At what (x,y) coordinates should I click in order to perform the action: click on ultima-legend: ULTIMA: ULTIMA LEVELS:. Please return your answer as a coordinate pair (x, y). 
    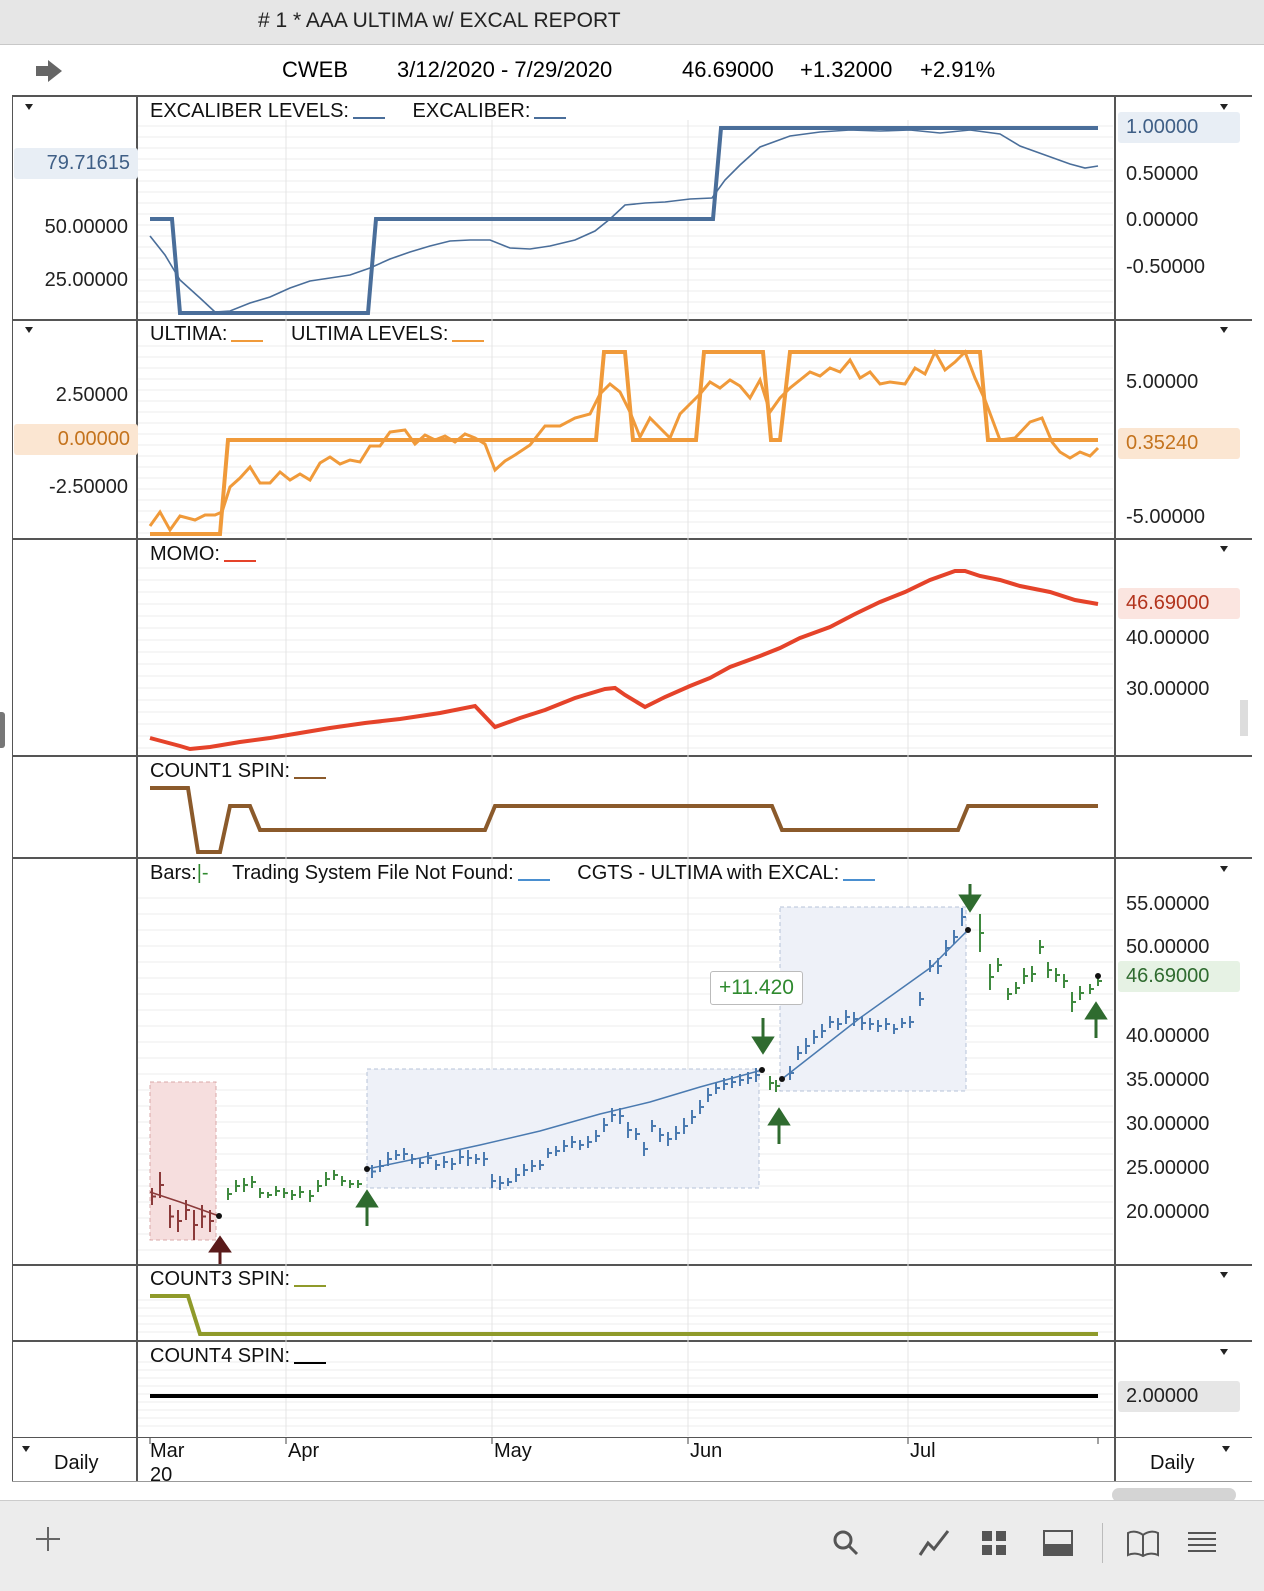
    Looking at the image, I should click on (317, 334).